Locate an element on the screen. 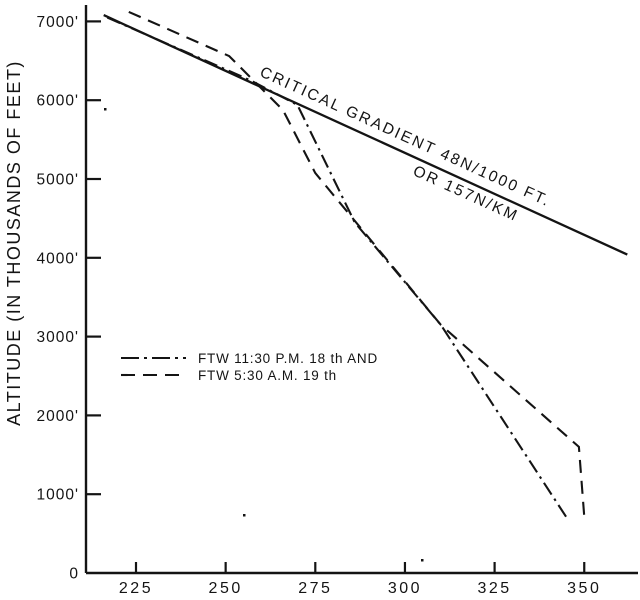  x-tick-label: 325 is located at coordinates (494, 588).